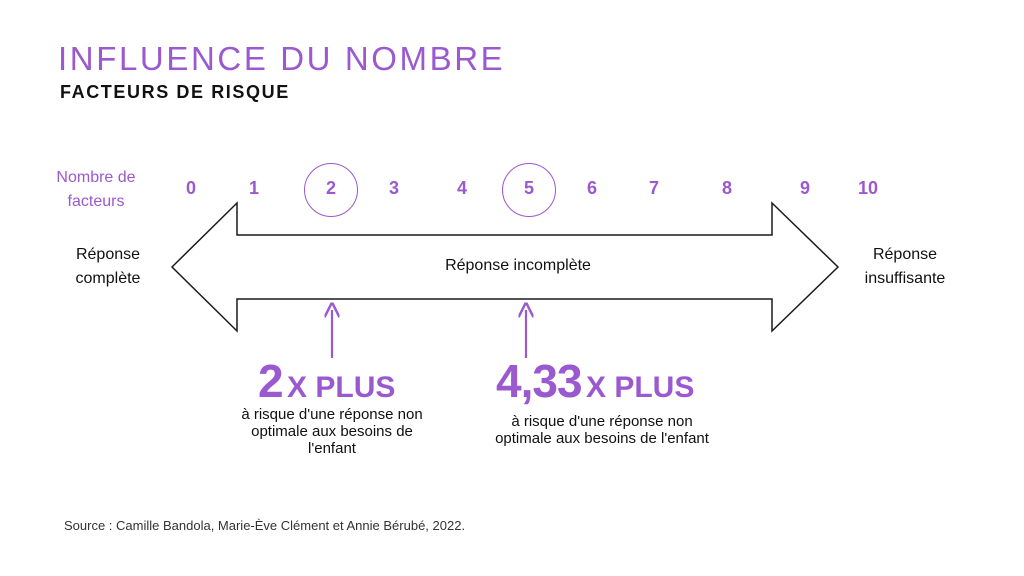 This screenshot has width=1024, height=576. What do you see at coordinates (282, 58) in the screenshot?
I see `page-title: INFLUENCE DU NOMBRE` at bounding box center [282, 58].